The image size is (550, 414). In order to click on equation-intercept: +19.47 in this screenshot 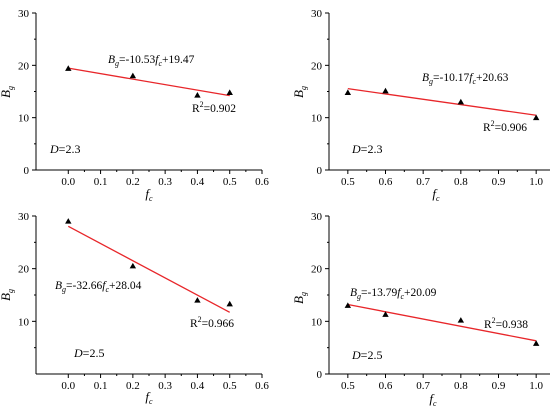, I will do `click(178, 60)`.